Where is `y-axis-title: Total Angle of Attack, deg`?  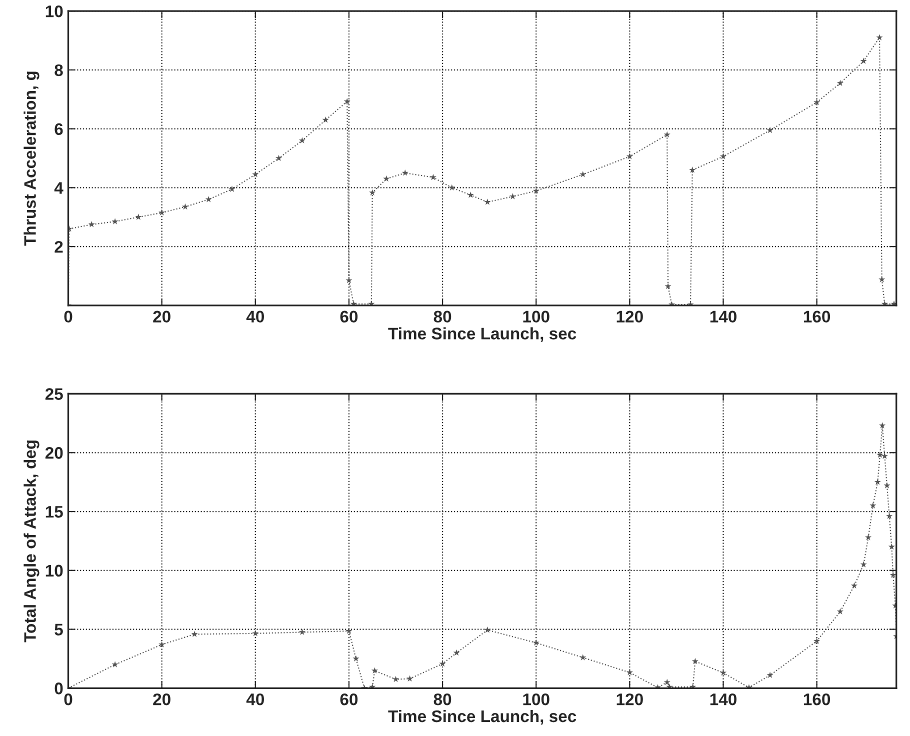 y-axis-title: Total Angle of Attack, deg is located at coordinates (32, 541).